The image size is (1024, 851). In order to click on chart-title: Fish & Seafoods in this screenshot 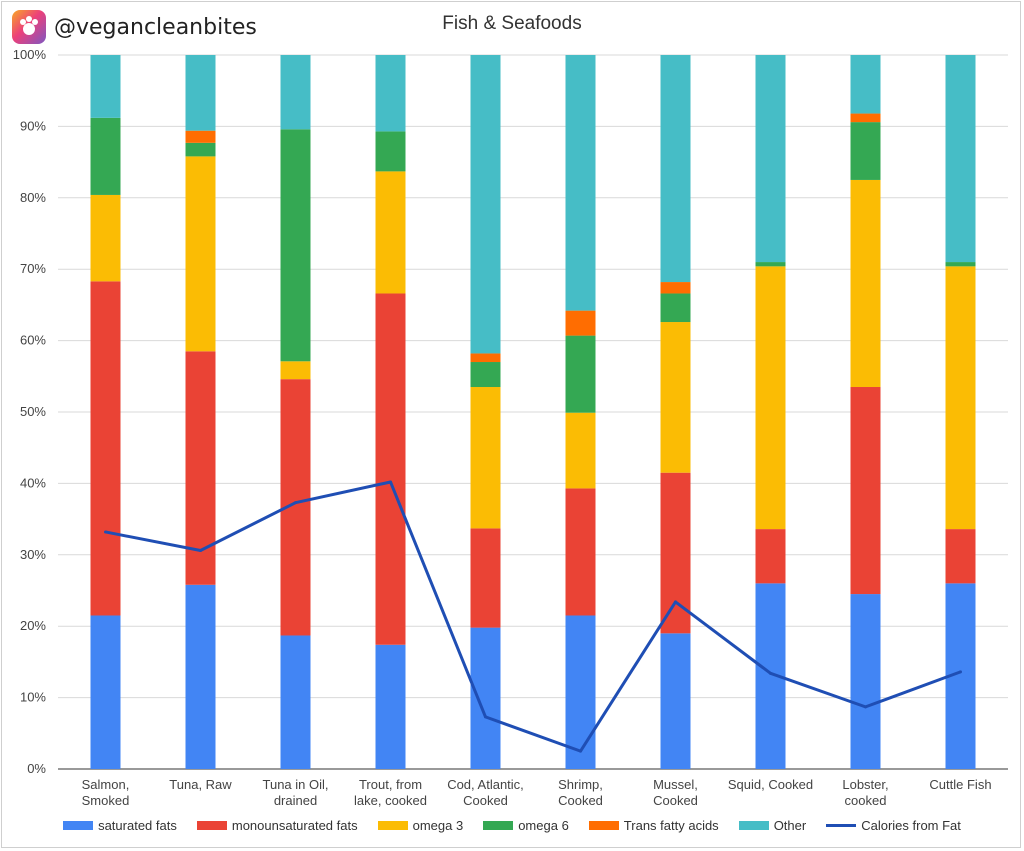, I will do `click(512, 23)`.